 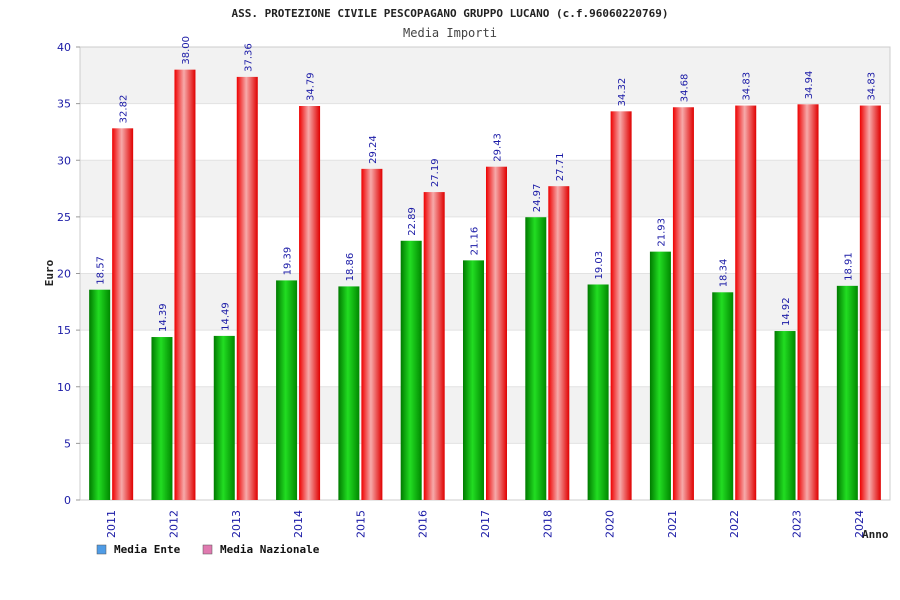 I want to click on data-label-media-nazionale-2018: 27.71, so click(x=560, y=167).